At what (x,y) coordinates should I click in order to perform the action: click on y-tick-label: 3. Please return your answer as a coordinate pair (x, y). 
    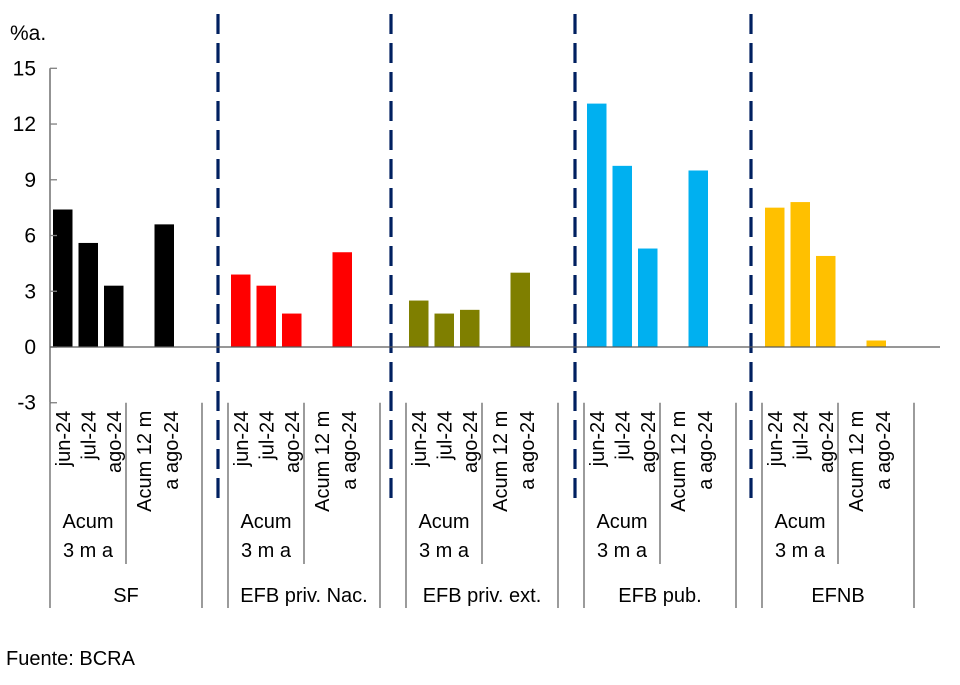
    Looking at the image, I should click on (30, 291).